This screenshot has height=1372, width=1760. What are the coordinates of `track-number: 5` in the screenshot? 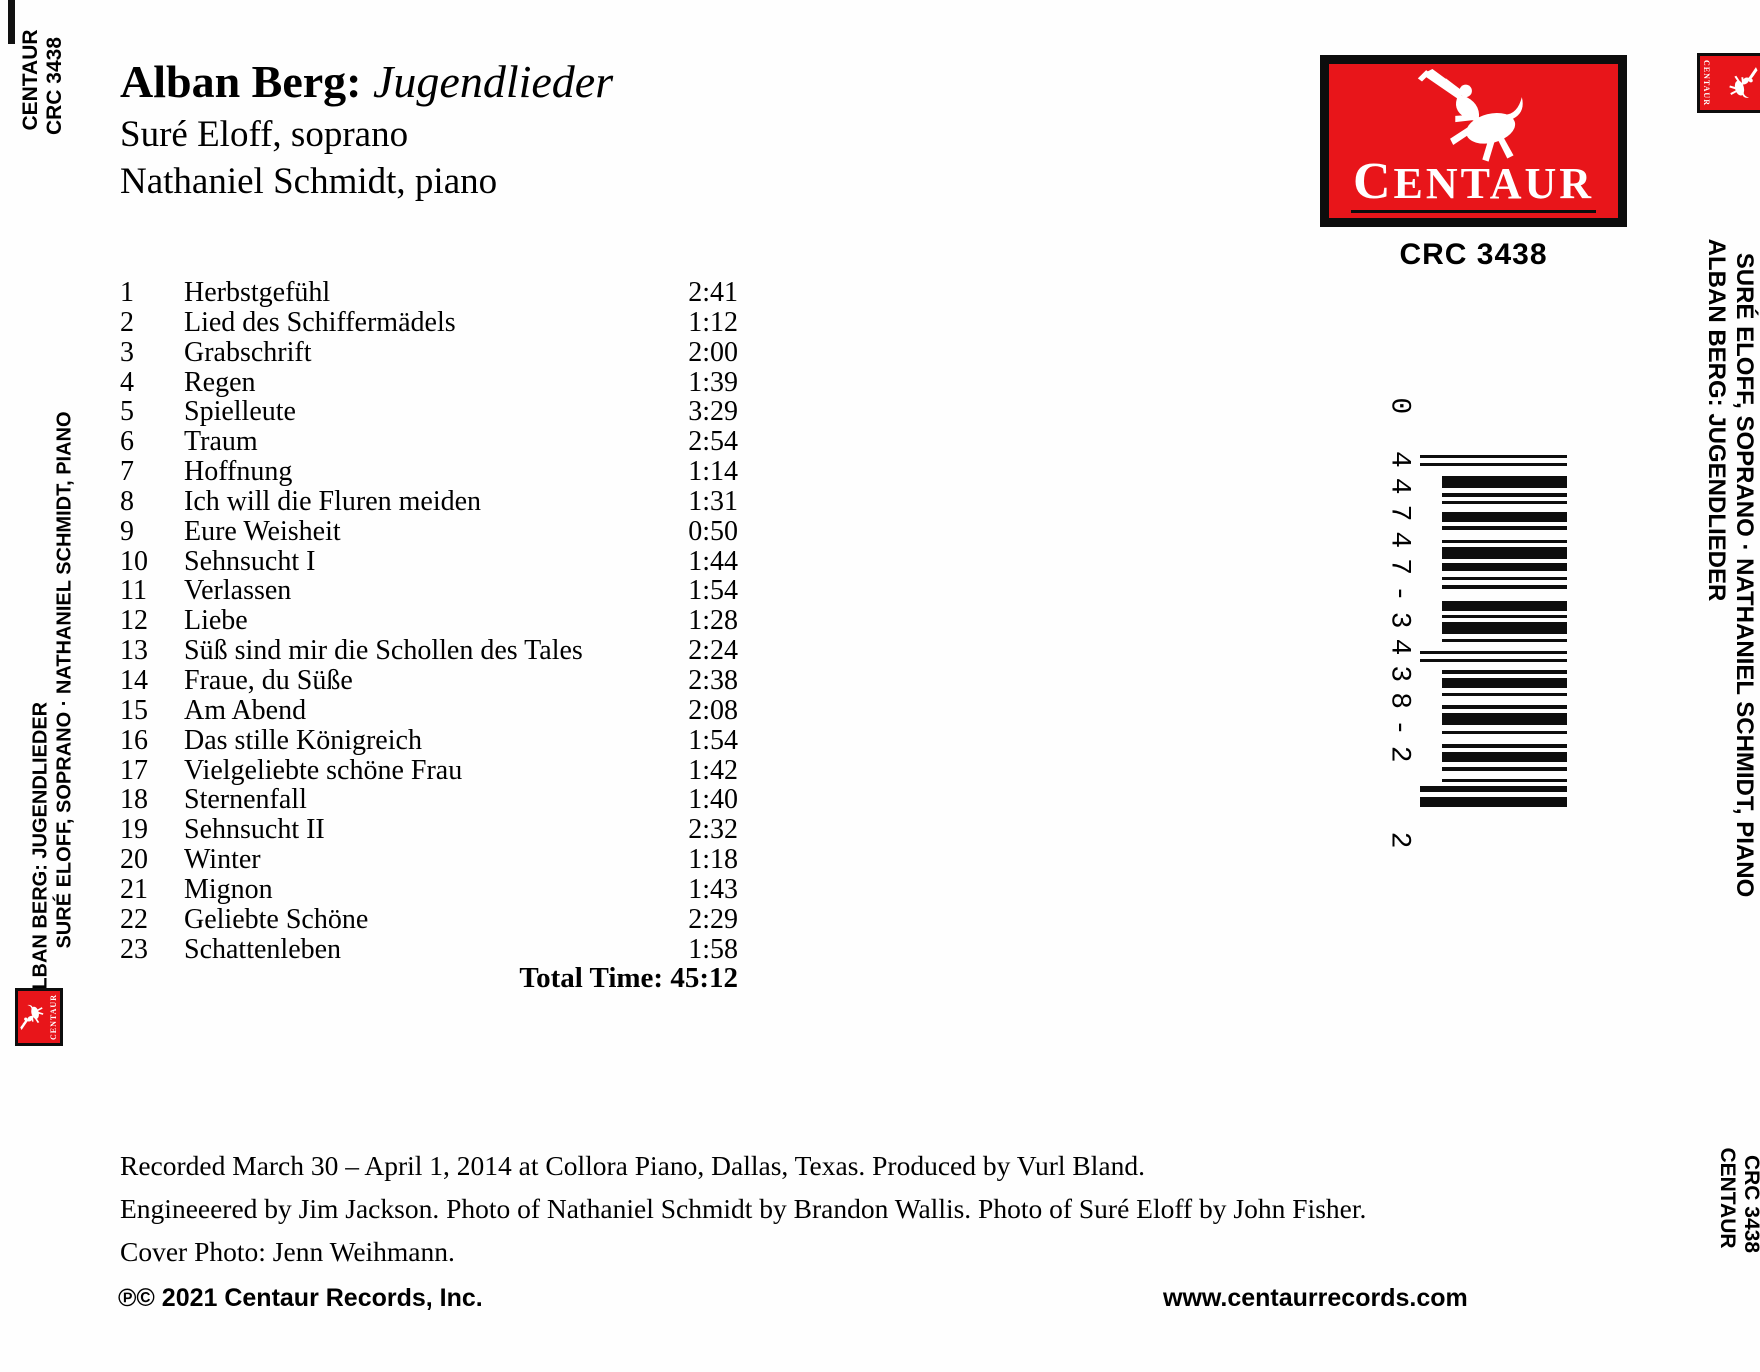 It's located at (127, 412).